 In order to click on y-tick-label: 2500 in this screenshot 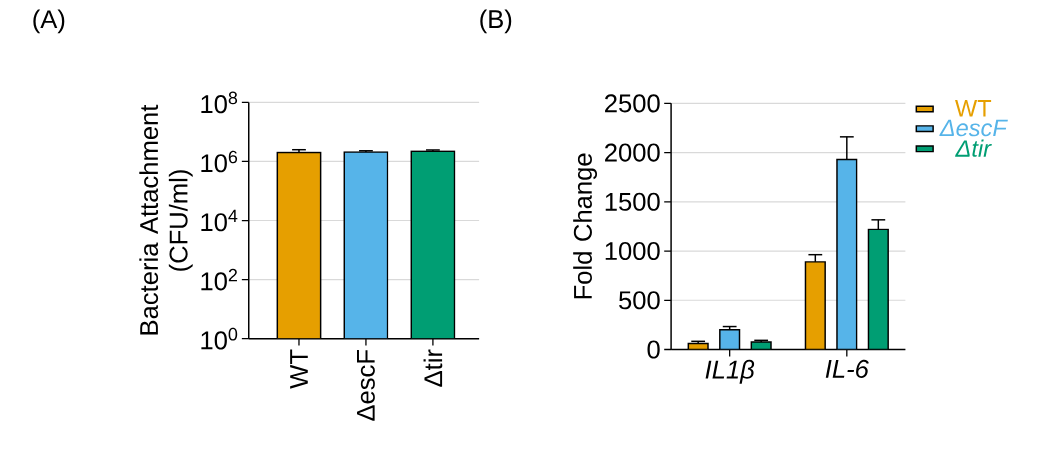, I will do `click(632, 103)`.